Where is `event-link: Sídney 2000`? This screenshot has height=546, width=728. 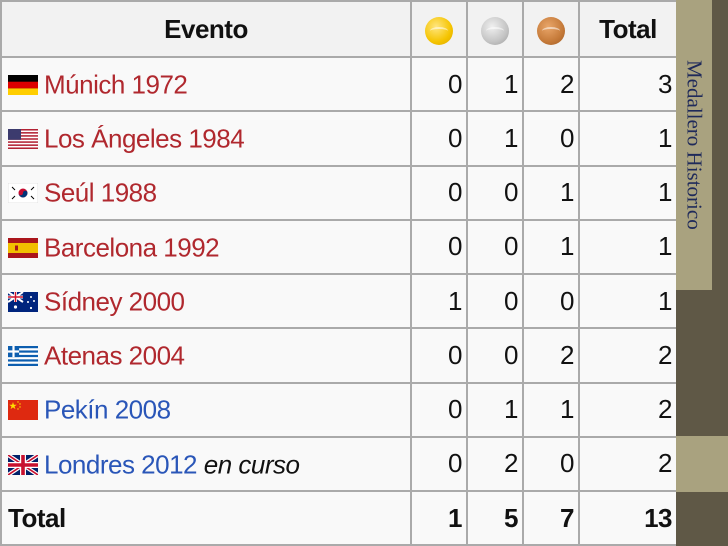 event-link: Sídney 2000 is located at coordinates (114, 301).